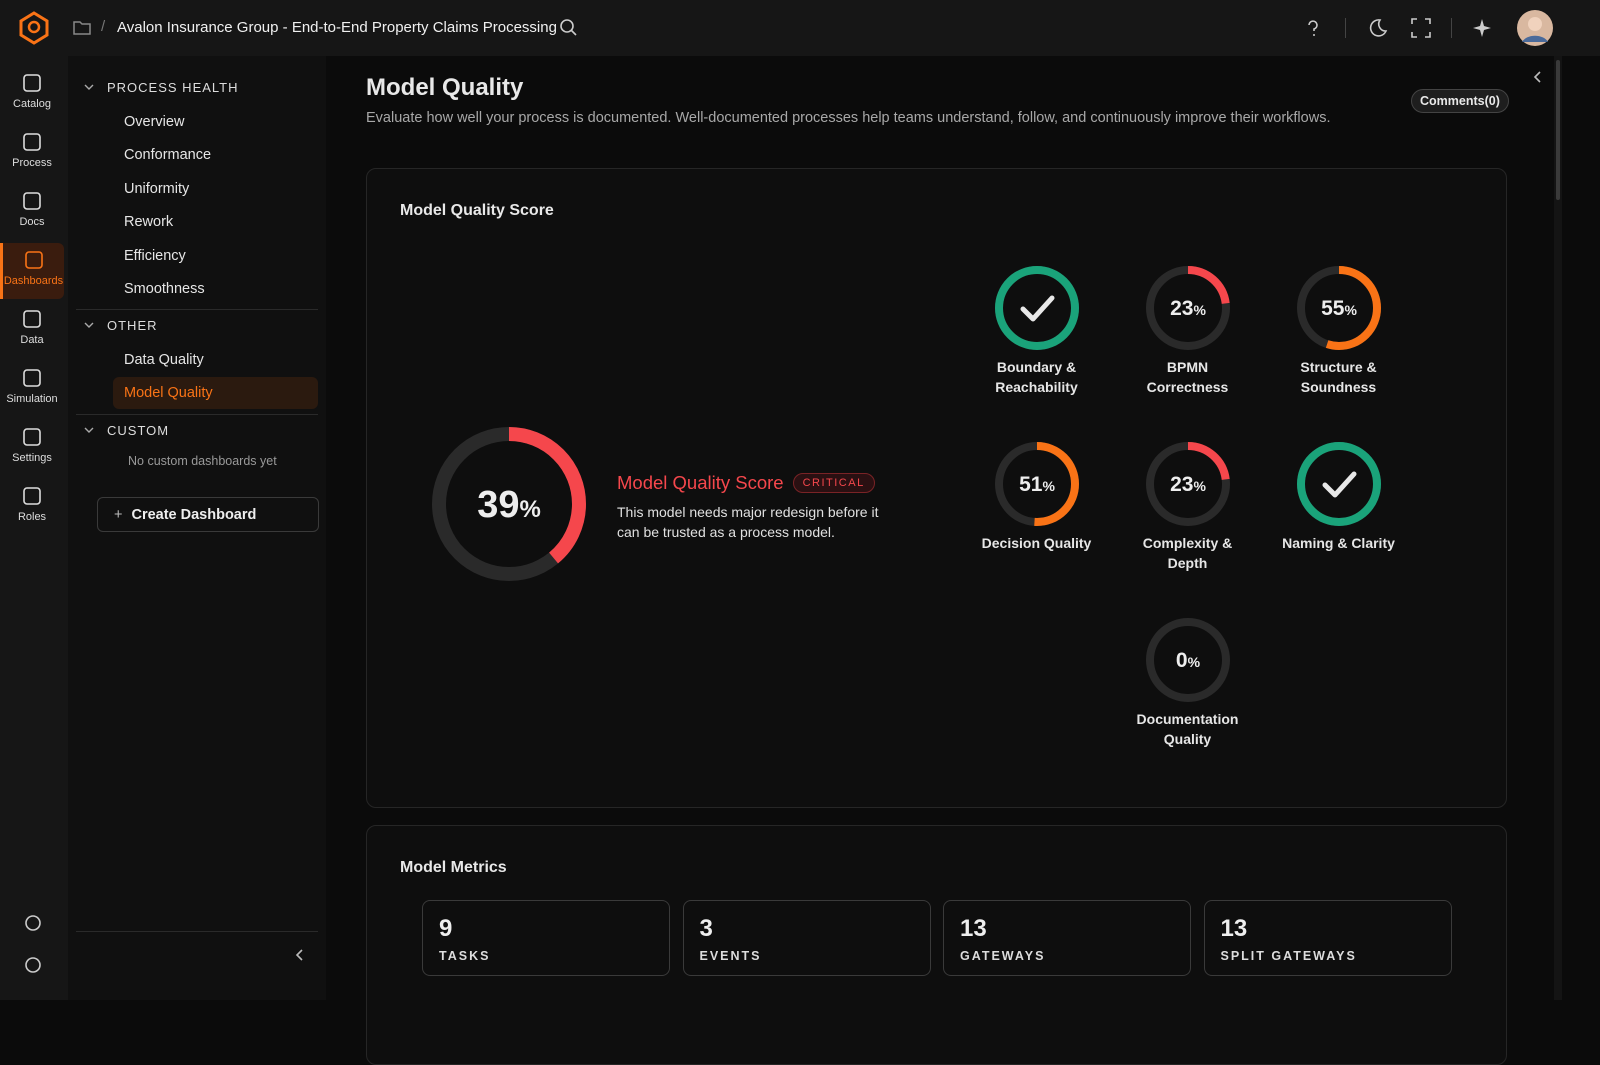  What do you see at coordinates (215, 393) in the screenshot?
I see `sidebar-item: Model Quality` at bounding box center [215, 393].